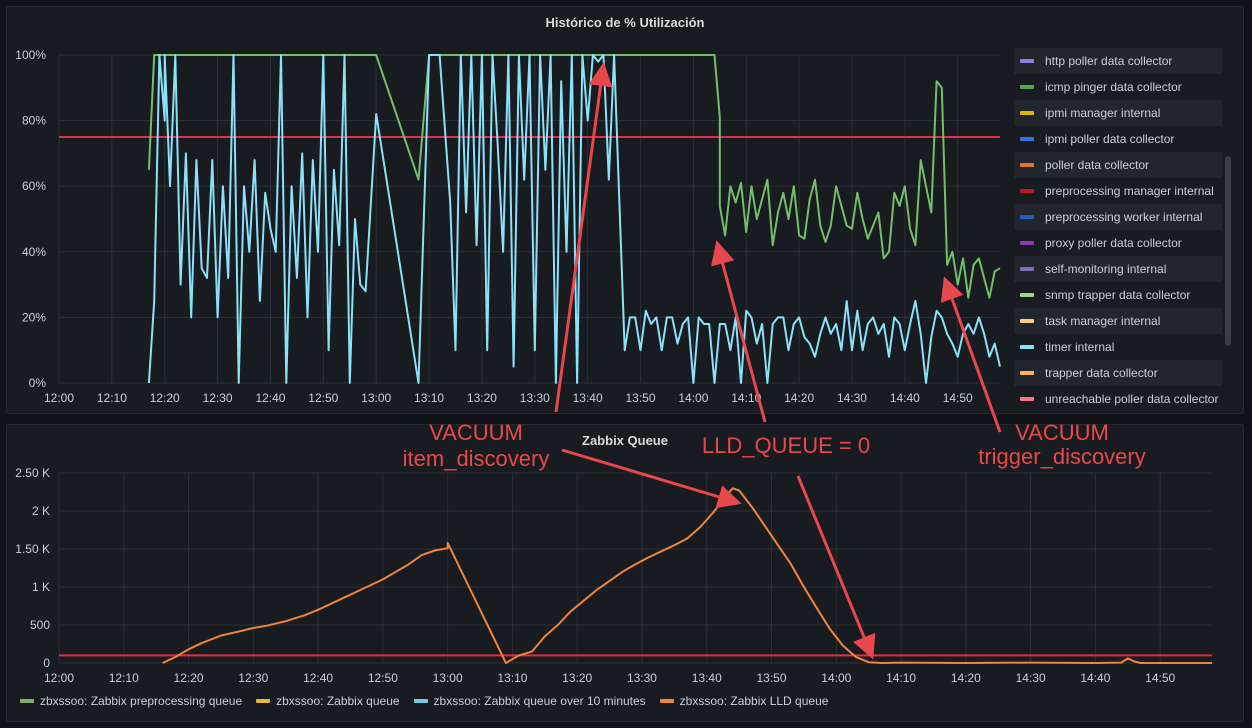  I want to click on y-tick-label: 2 K, so click(41, 511).